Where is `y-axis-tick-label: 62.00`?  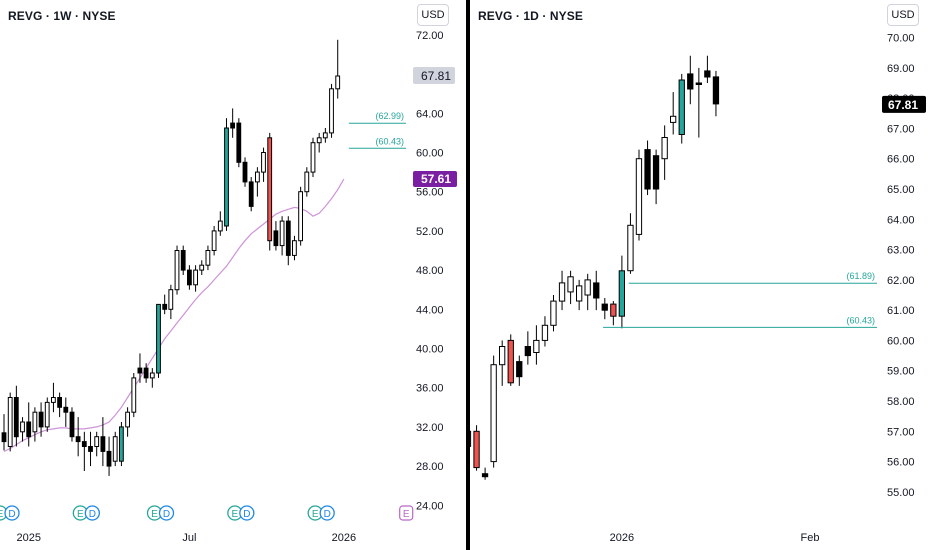 y-axis-tick-label: 62.00 is located at coordinates (901, 281).